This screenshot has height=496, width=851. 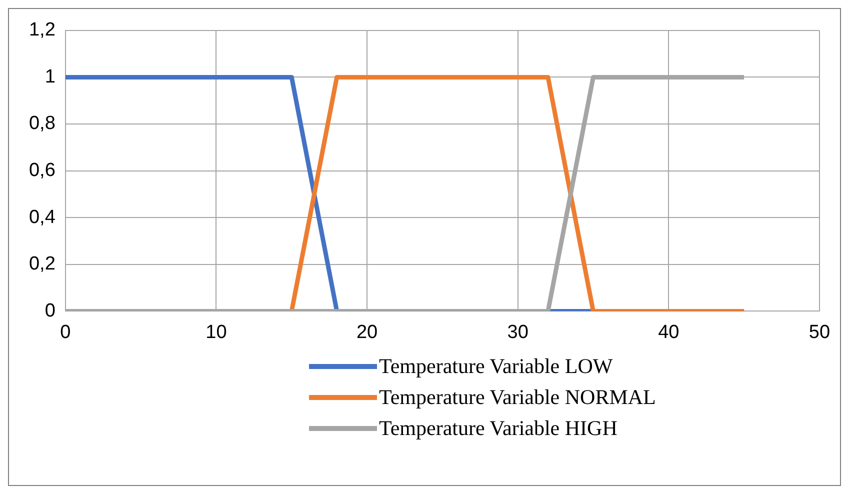 I want to click on x-tick-label: 30, so click(x=517, y=332).